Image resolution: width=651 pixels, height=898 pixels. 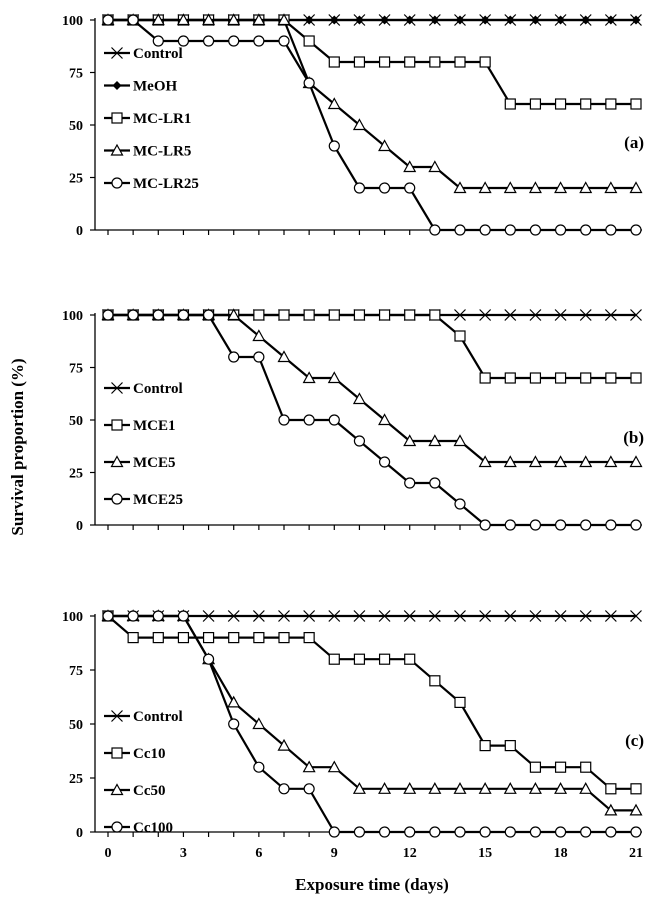 I want to click on panel-label: (c), so click(x=634, y=740).